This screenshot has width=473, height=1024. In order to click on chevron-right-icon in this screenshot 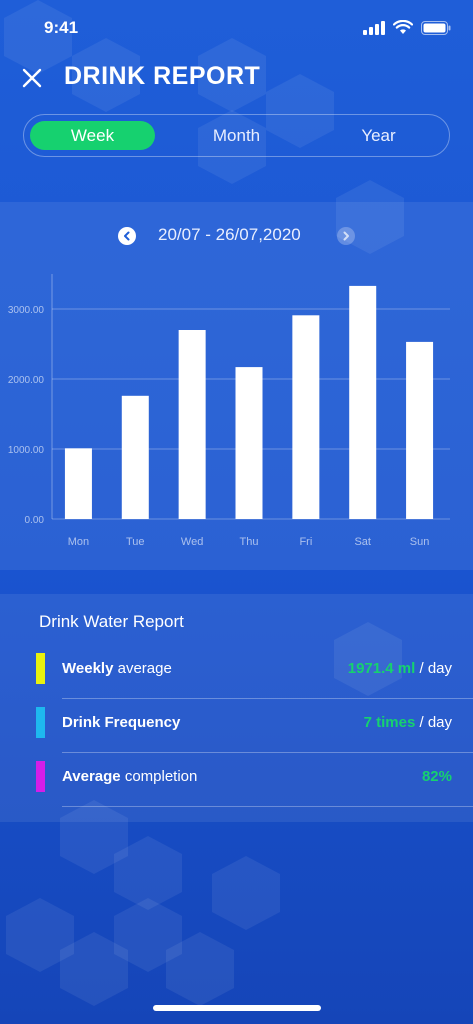, I will do `click(346, 236)`.